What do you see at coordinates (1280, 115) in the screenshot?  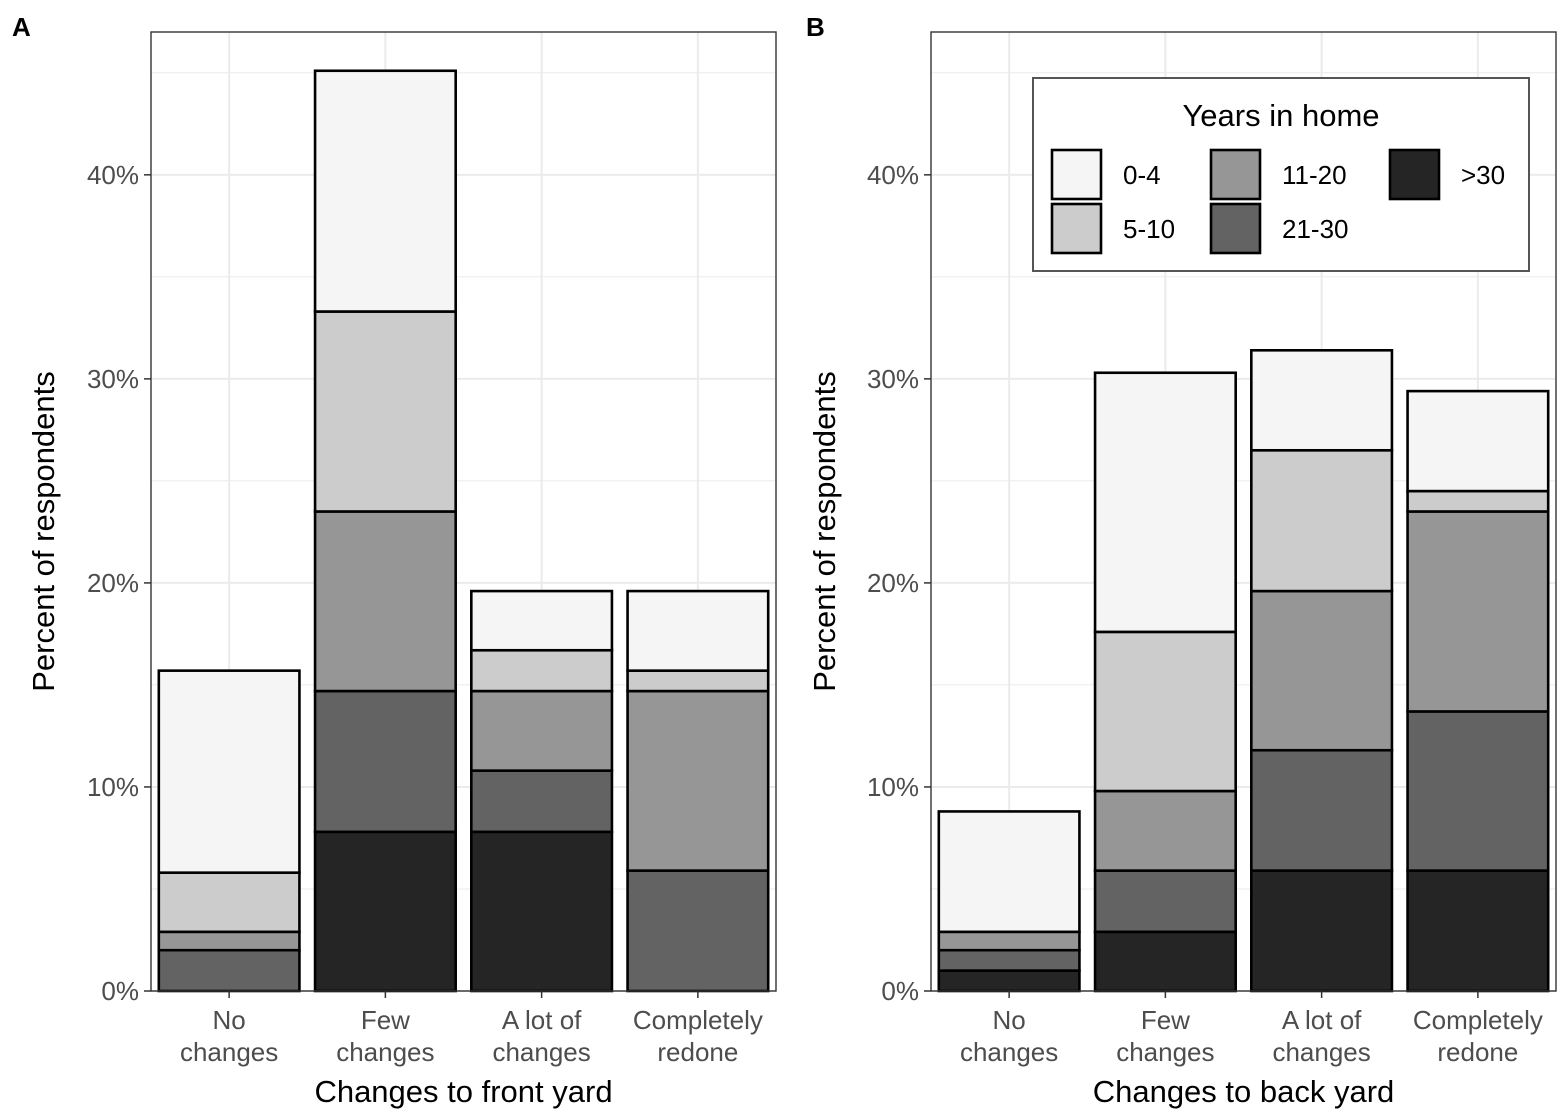 I see `legend-title: Years in home` at bounding box center [1280, 115].